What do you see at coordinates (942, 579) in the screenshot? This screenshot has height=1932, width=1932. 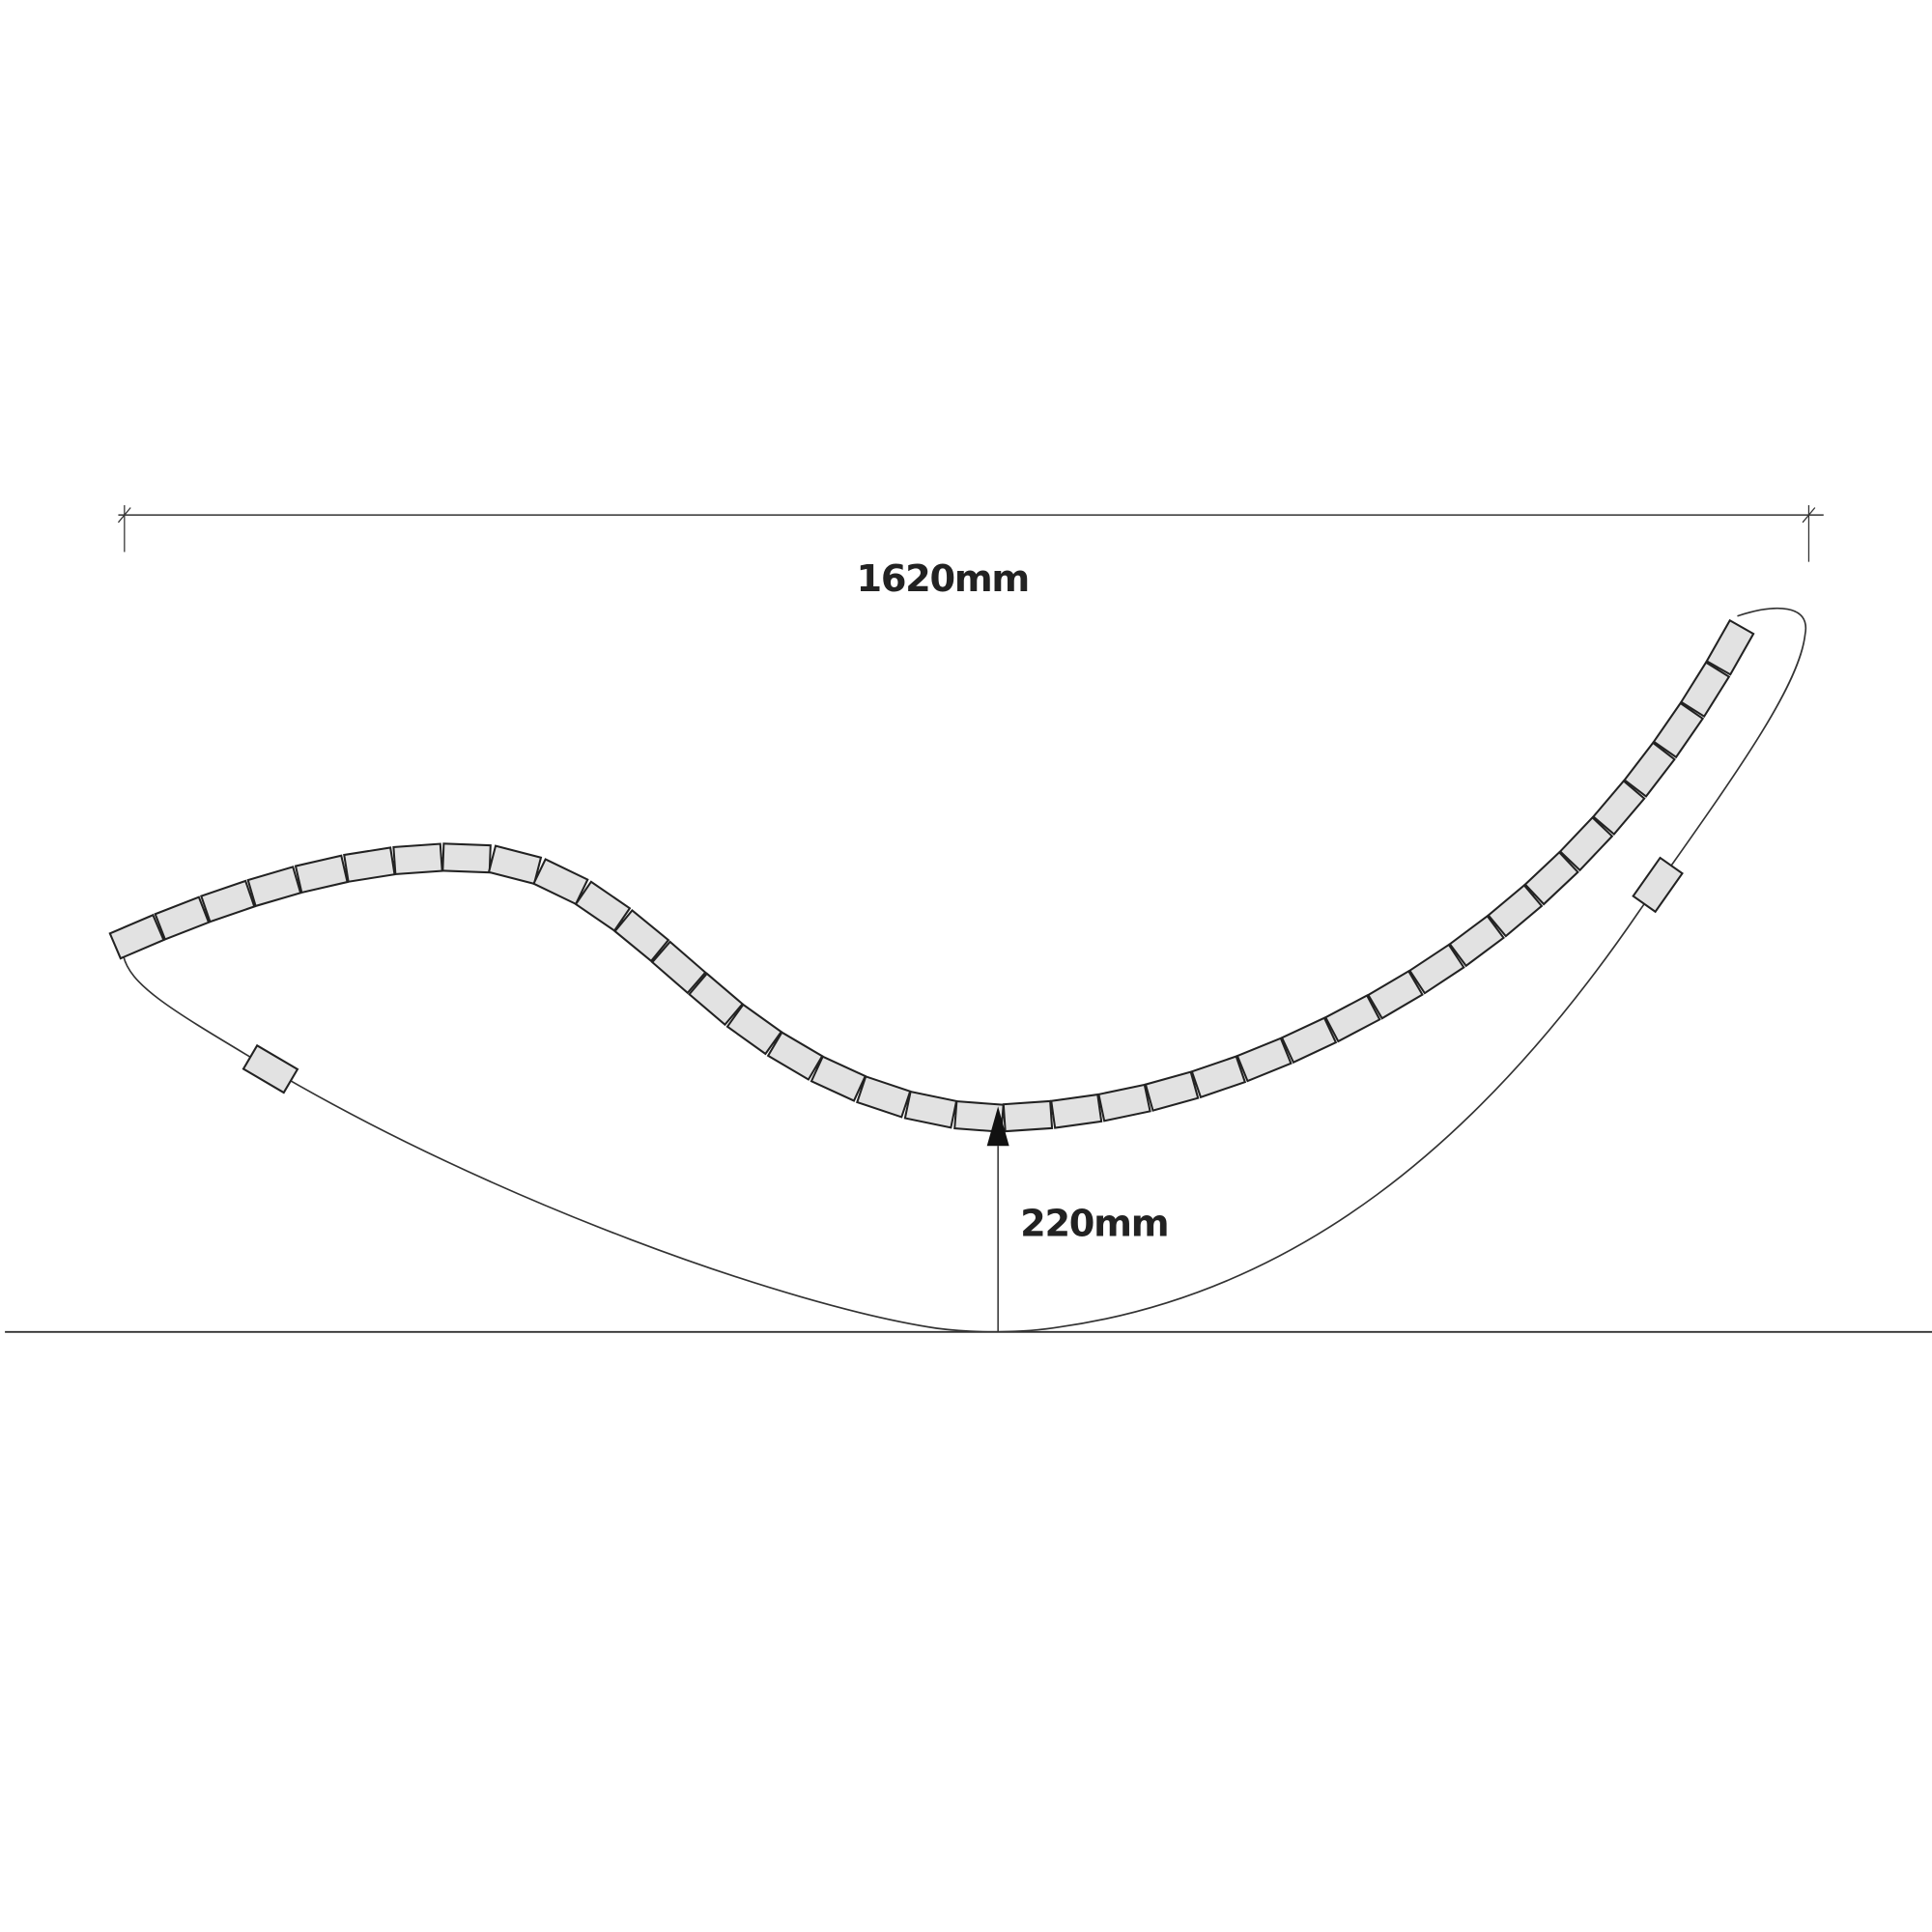 I see `length-label: 1620mm` at bounding box center [942, 579].